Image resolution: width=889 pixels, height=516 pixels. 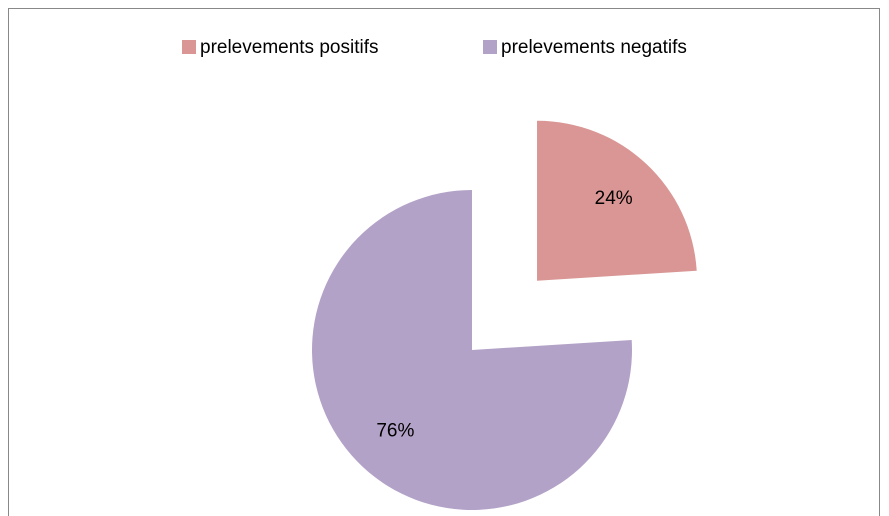 What do you see at coordinates (395, 431) in the screenshot?
I see `data-label: 76%` at bounding box center [395, 431].